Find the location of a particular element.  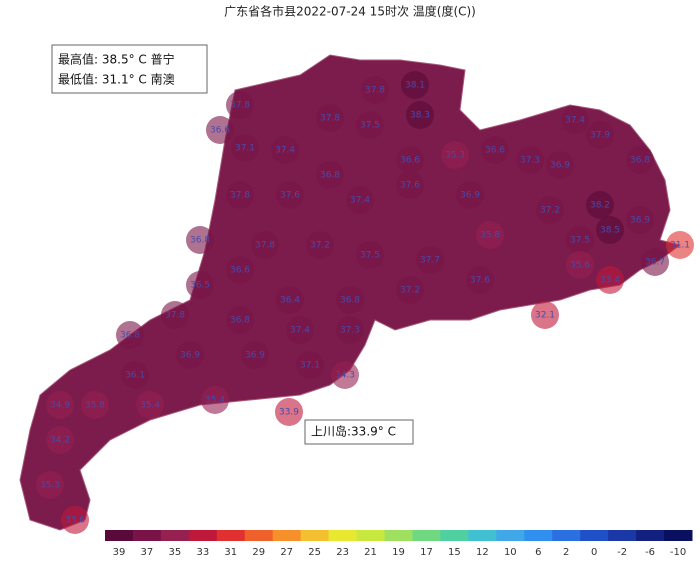

station-label: 36.1 is located at coordinates (135, 376).